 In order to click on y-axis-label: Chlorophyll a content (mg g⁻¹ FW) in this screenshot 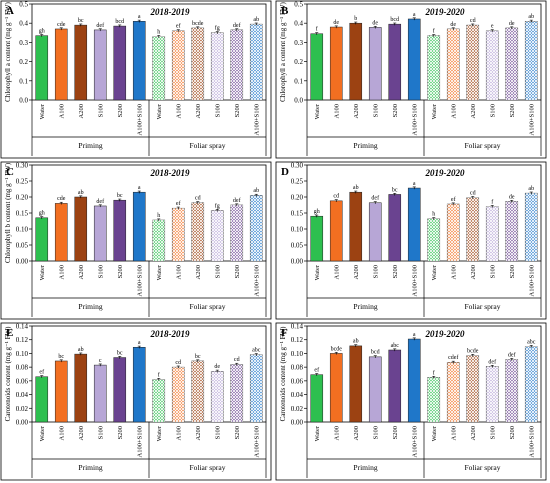, I will do `click(8, 51)`.